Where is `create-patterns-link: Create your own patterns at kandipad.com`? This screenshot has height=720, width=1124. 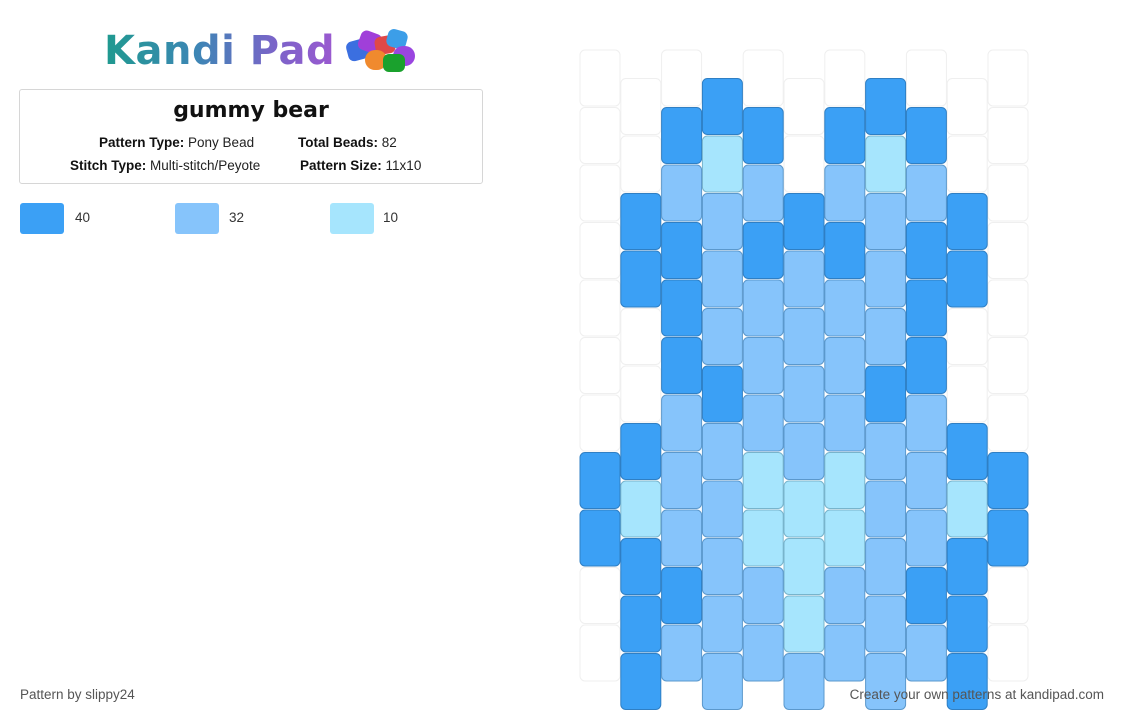
create-patterns-link: Create your own patterns at kandipad.com is located at coordinates (976, 694).